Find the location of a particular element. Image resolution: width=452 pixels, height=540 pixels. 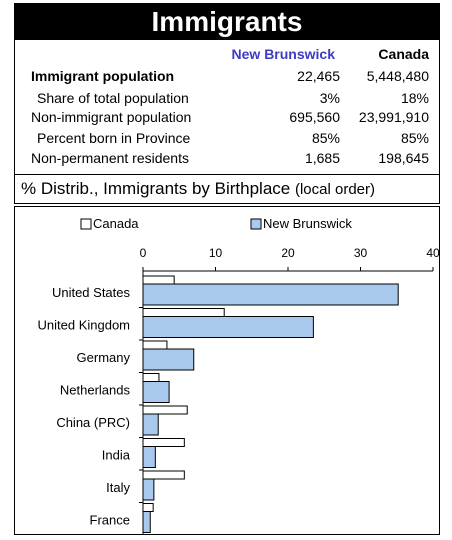

category-label: United Kingdom is located at coordinates (84, 325).